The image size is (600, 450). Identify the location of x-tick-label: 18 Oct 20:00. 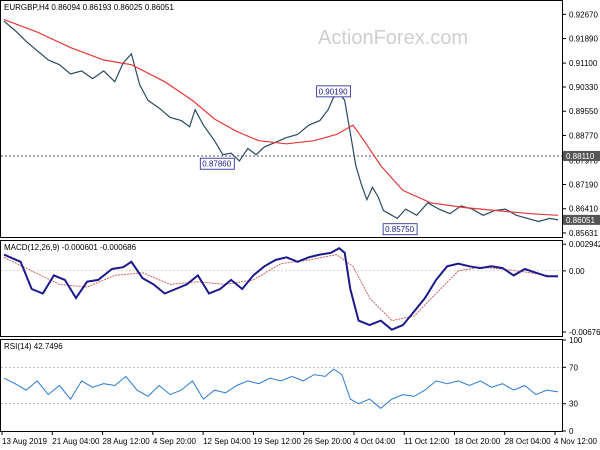
(477, 441).